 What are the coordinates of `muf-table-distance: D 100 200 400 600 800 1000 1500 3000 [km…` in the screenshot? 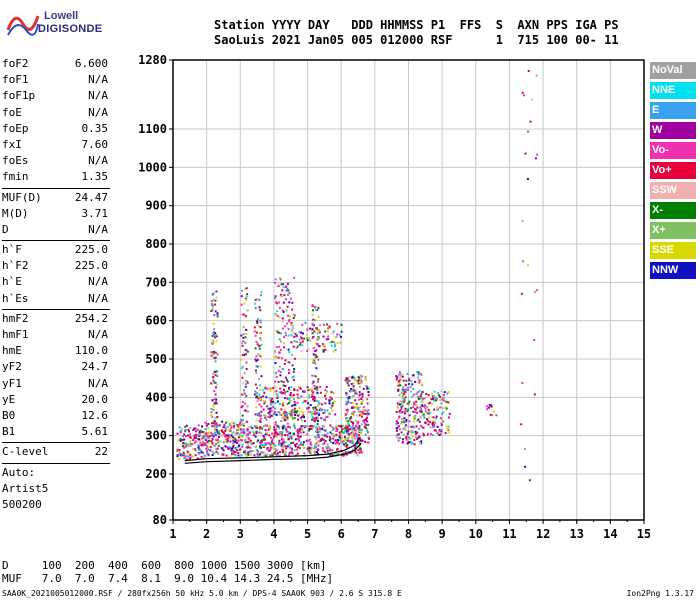 It's located at (164, 565).